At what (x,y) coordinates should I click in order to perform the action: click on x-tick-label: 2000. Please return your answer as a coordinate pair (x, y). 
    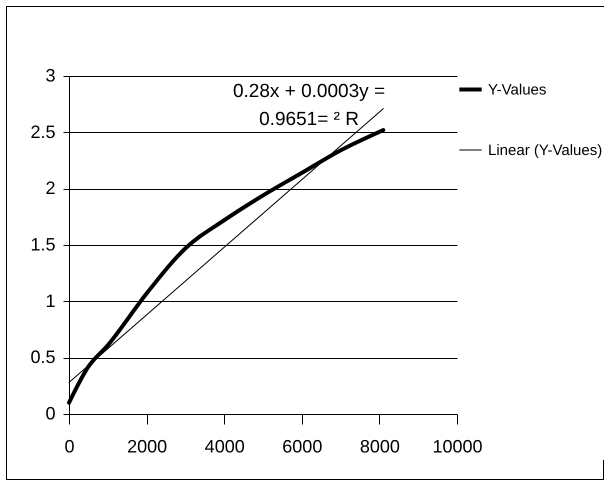
    Looking at the image, I should click on (147, 446).